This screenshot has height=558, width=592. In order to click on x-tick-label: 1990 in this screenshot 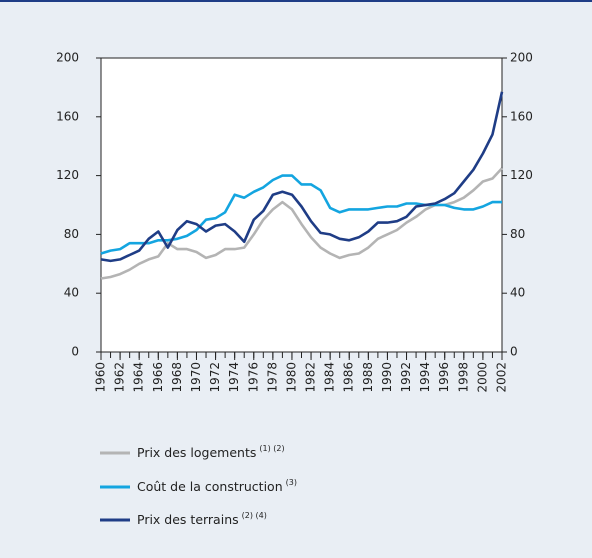, I will do `click(387, 377)`.